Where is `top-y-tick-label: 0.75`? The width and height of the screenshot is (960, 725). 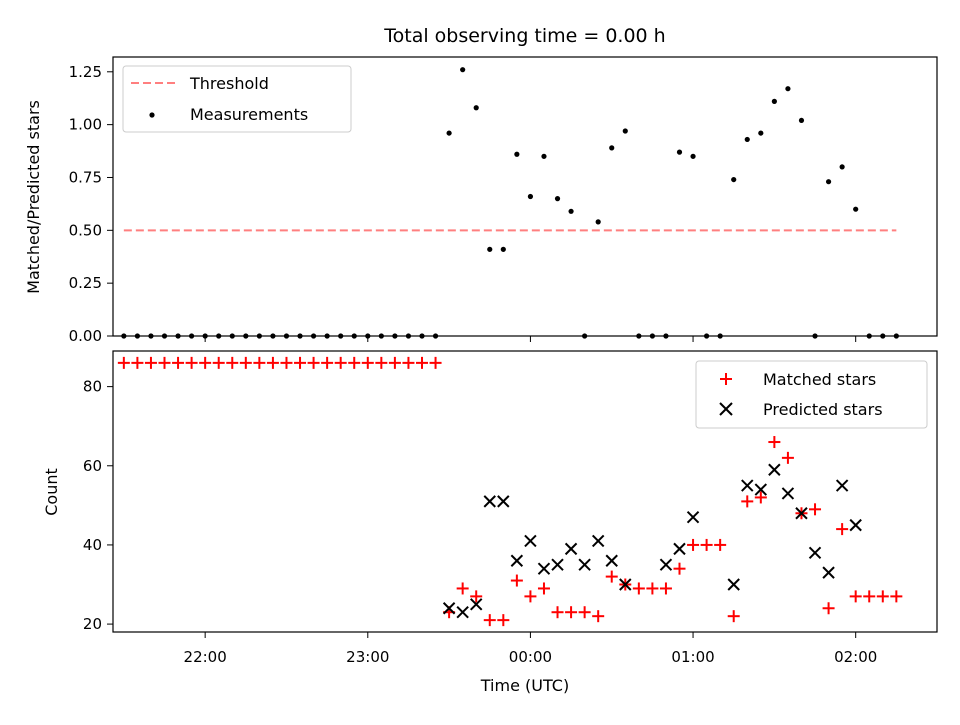
top-y-tick-label: 0.75 is located at coordinates (85, 177).